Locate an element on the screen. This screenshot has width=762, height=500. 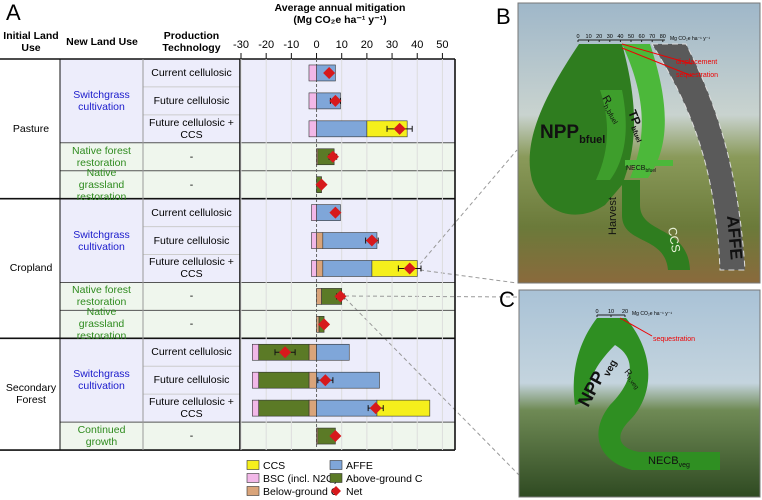
flow-label: NPPbfuel is located at coordinates (572, 134).